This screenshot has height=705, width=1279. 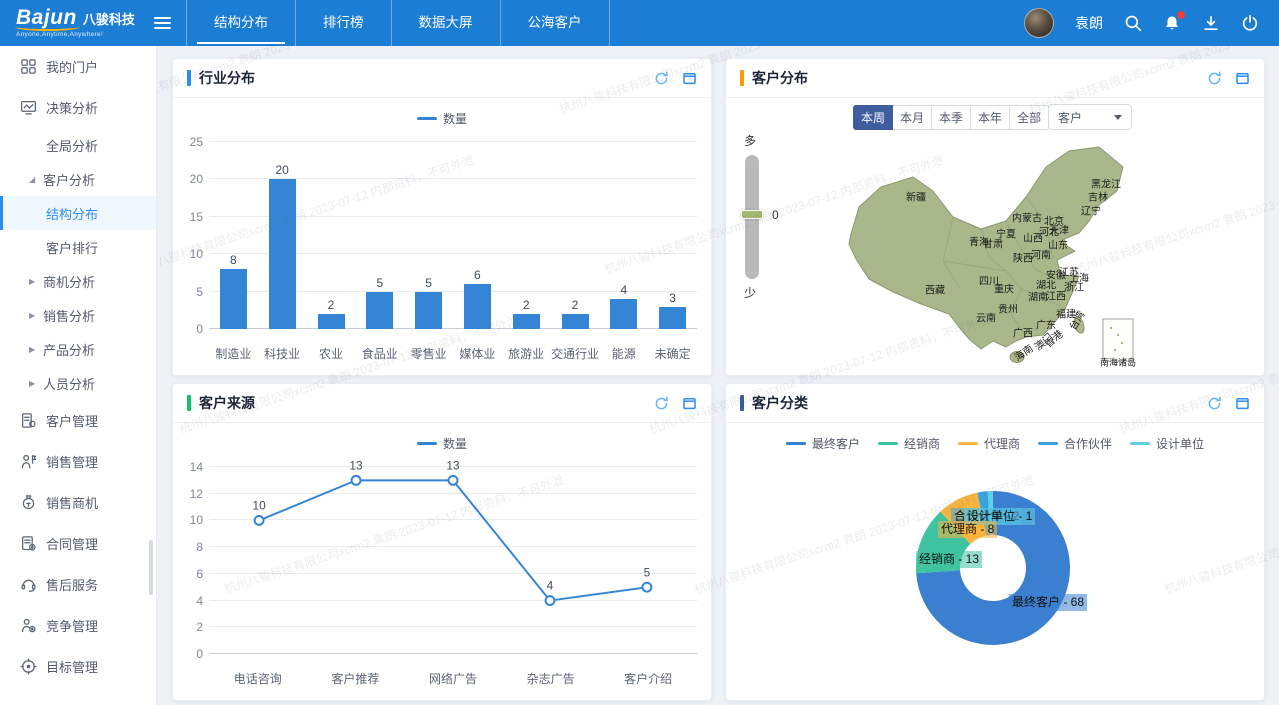 What do you see at coordinates (72, 503) in the screenshot?
I see `sidebar-item-label: 销售商机` at bounding box center [72, 503].